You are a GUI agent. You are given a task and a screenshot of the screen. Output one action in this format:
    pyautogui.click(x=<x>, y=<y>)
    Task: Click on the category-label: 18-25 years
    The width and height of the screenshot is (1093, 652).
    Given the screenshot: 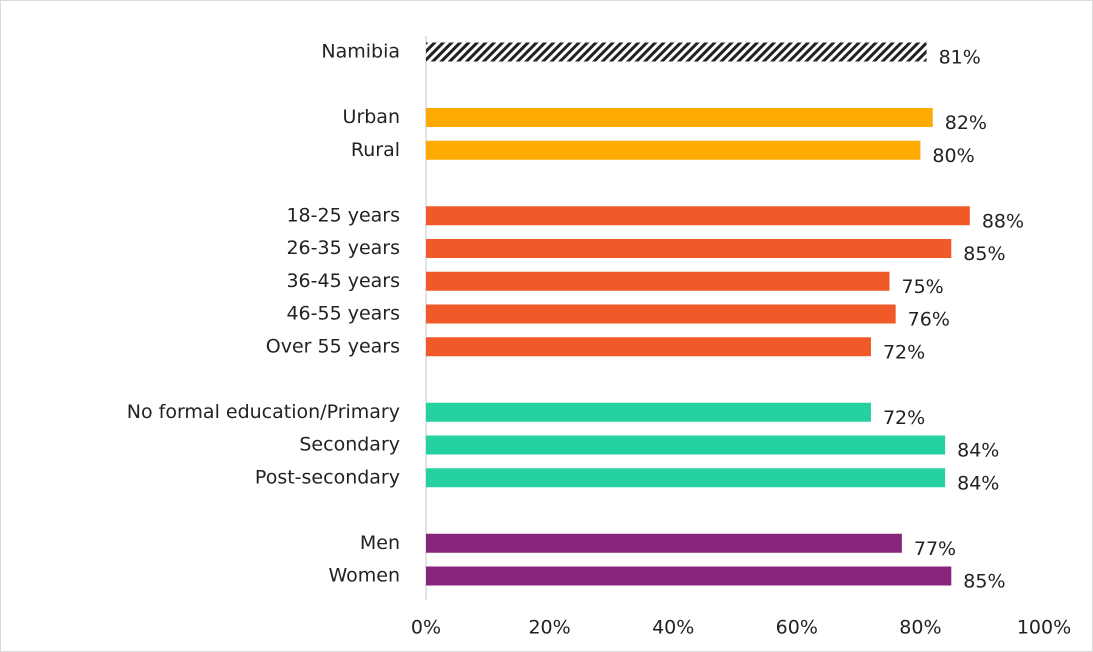 What is the action you would take?
    pyautogui.click(x=343, y=215)
    